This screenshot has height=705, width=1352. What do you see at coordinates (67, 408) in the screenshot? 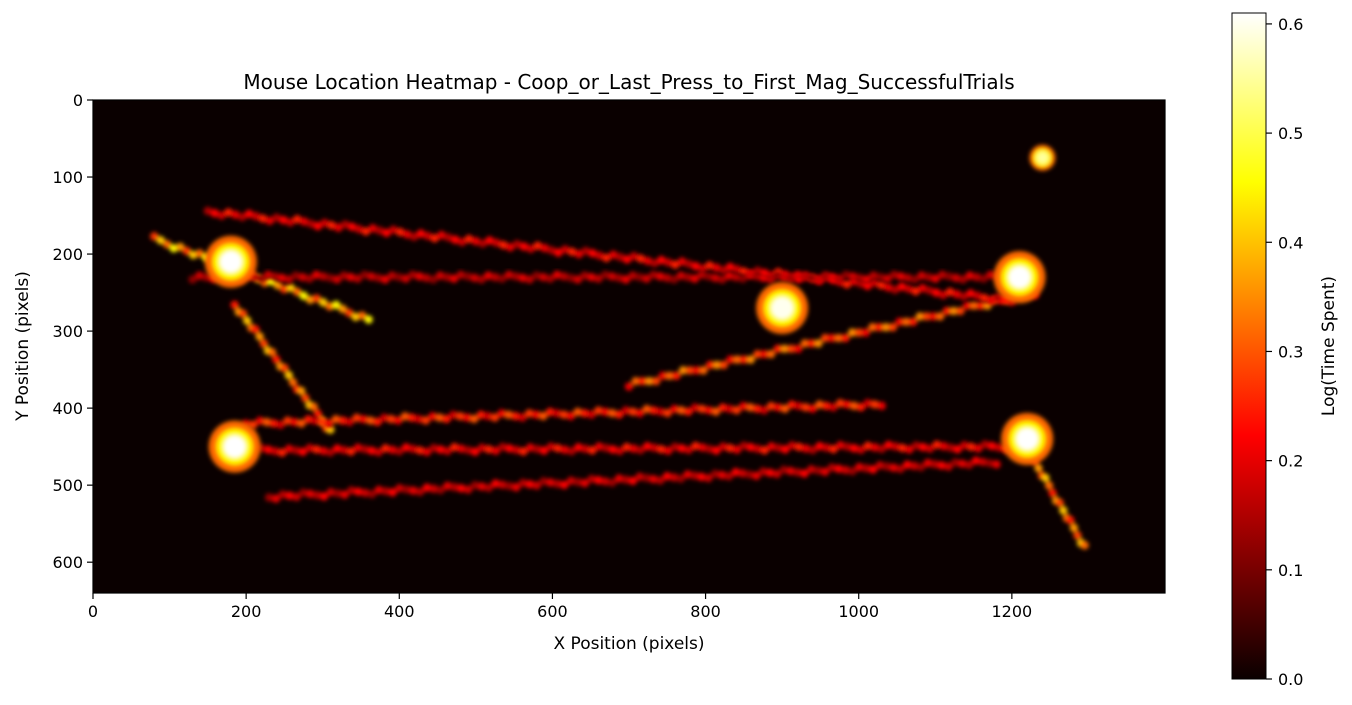
I see `y-tick-label: 400` at bounding box center [67, 408].